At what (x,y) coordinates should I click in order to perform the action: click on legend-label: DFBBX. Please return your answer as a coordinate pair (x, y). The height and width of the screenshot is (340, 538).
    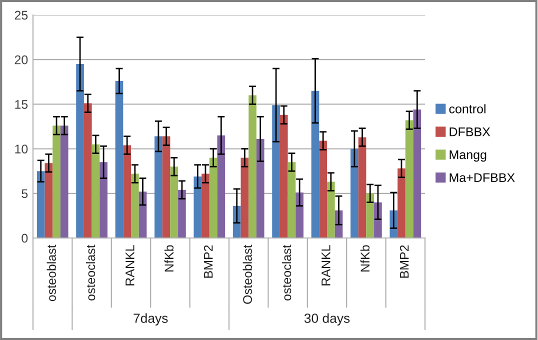
    Looking at the image, I should click on (470, 132).